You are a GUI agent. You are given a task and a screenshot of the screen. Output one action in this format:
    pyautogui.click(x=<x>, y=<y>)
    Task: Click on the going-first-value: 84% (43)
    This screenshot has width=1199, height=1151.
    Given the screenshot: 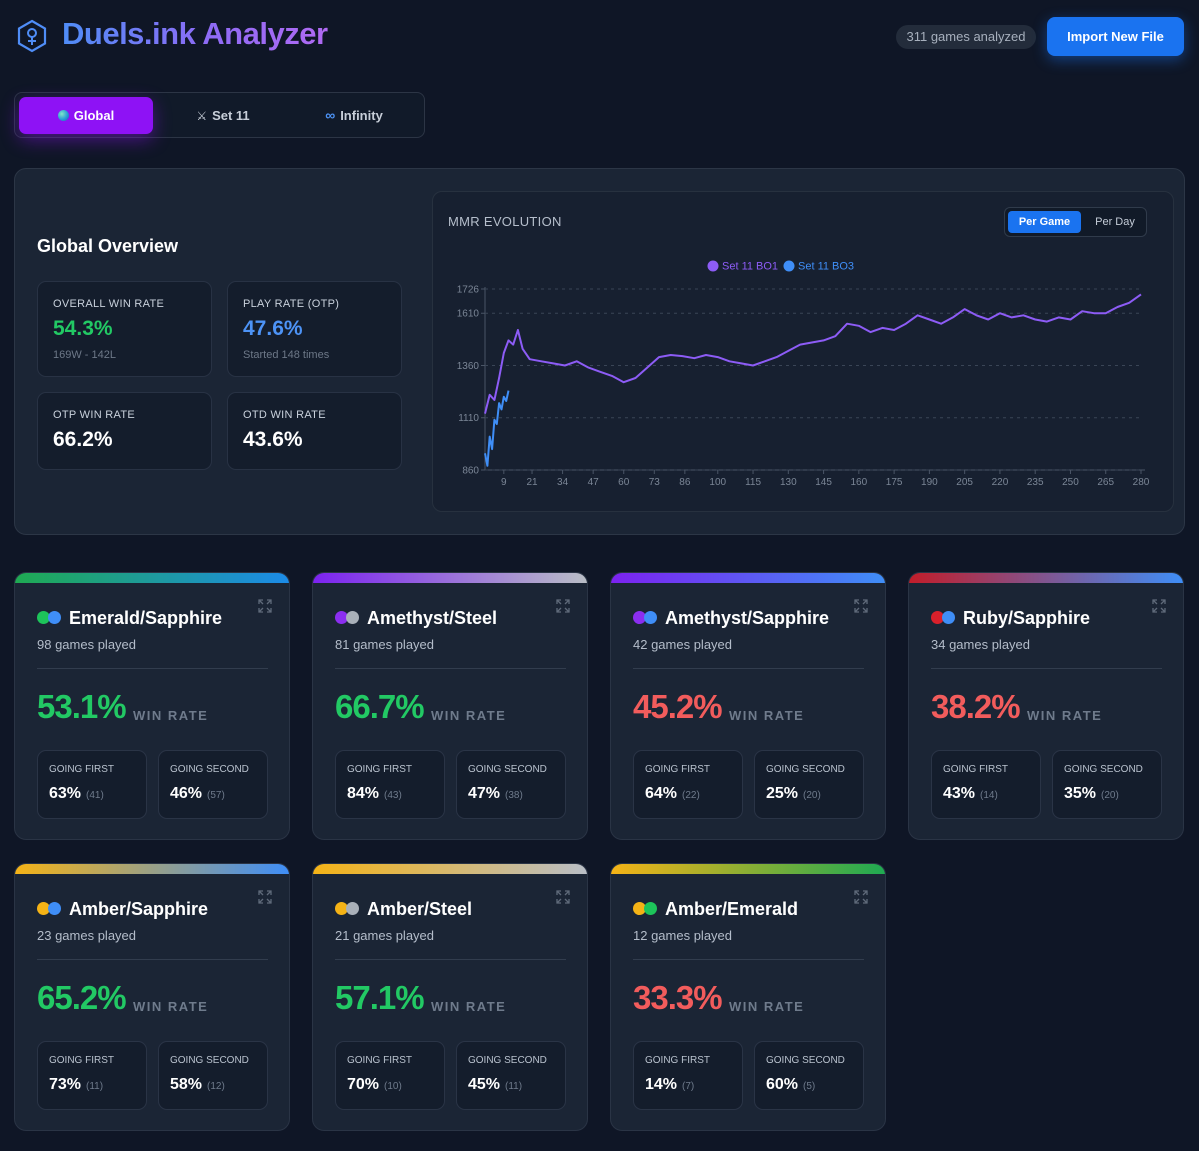 What is the action you would take?
    pyautogui.click(x=374, y=794)
    